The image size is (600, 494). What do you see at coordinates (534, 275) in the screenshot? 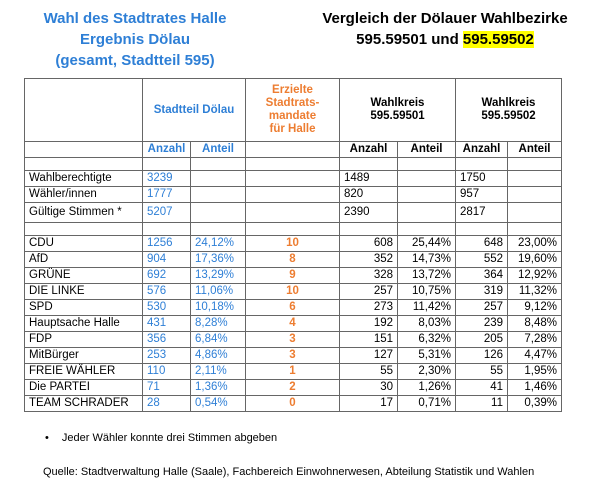
I see `wk2-anteil: 12,92%` at bounding box center [534, 275].